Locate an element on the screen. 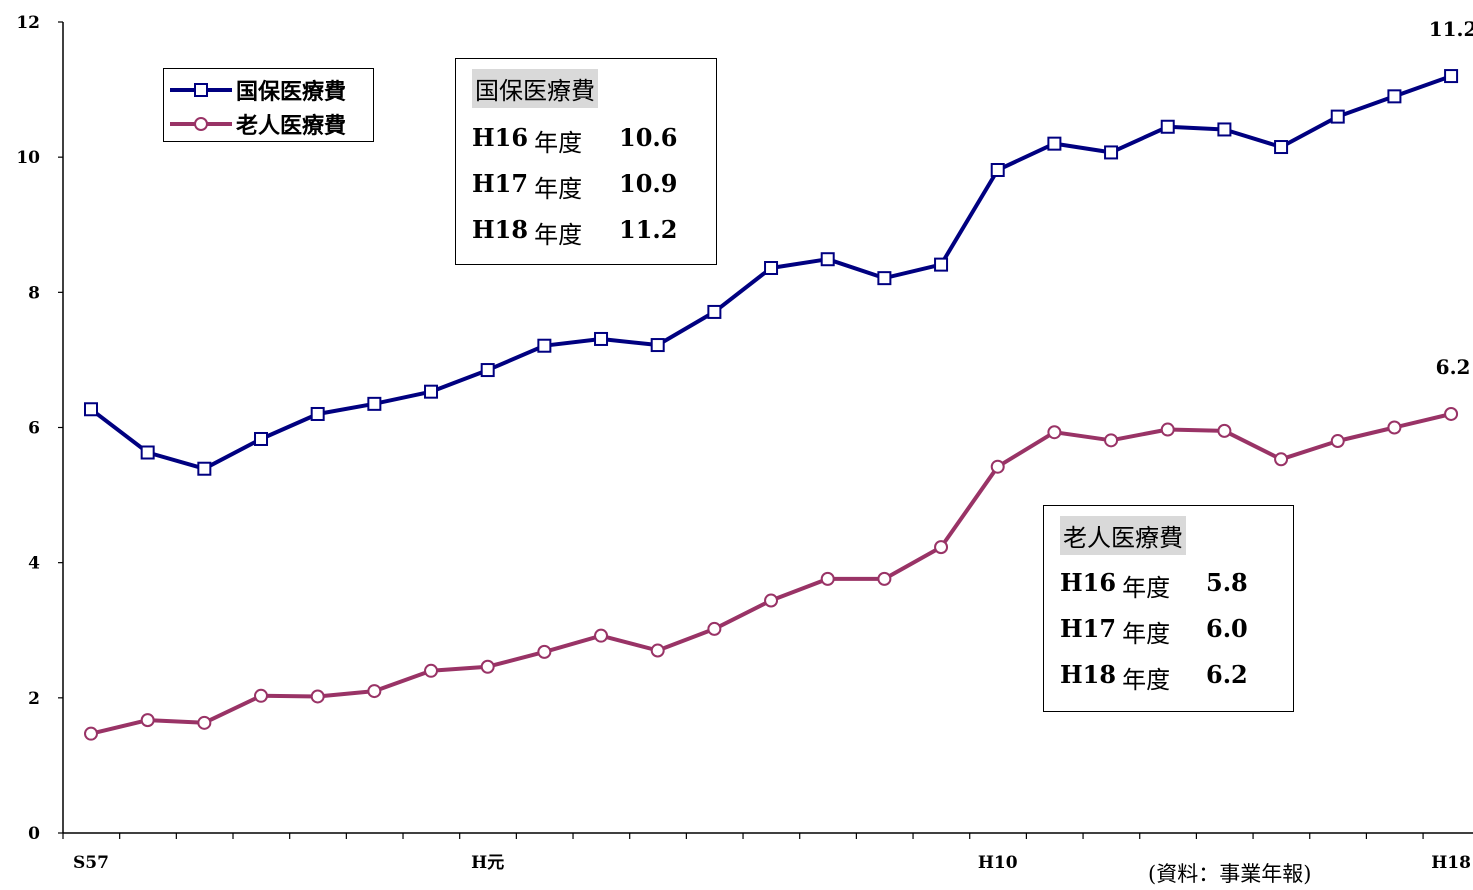 This screenshot has width=1473, height=890. y-tick-label: 6 is located at coordinates (34, 429).